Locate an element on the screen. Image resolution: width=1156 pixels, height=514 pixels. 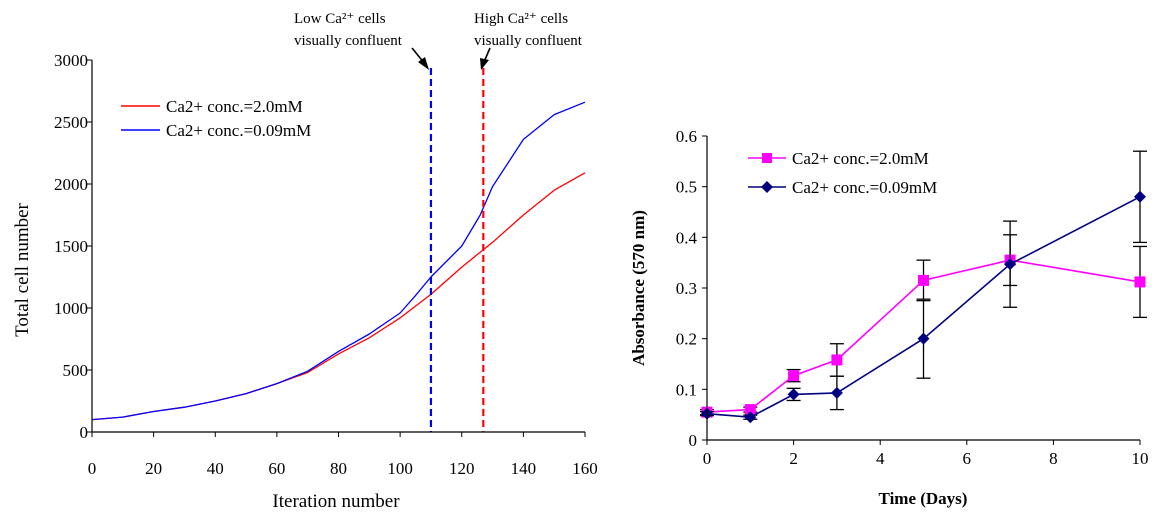
left-x-tick-label: 160 is located at coordinates (585, 468).